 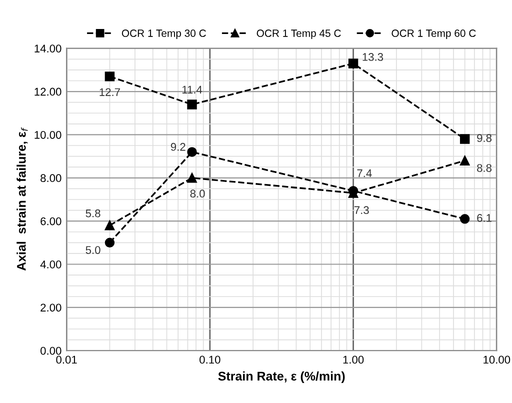 I want to click on data-label: 12.7, so click(x=110, y=92).